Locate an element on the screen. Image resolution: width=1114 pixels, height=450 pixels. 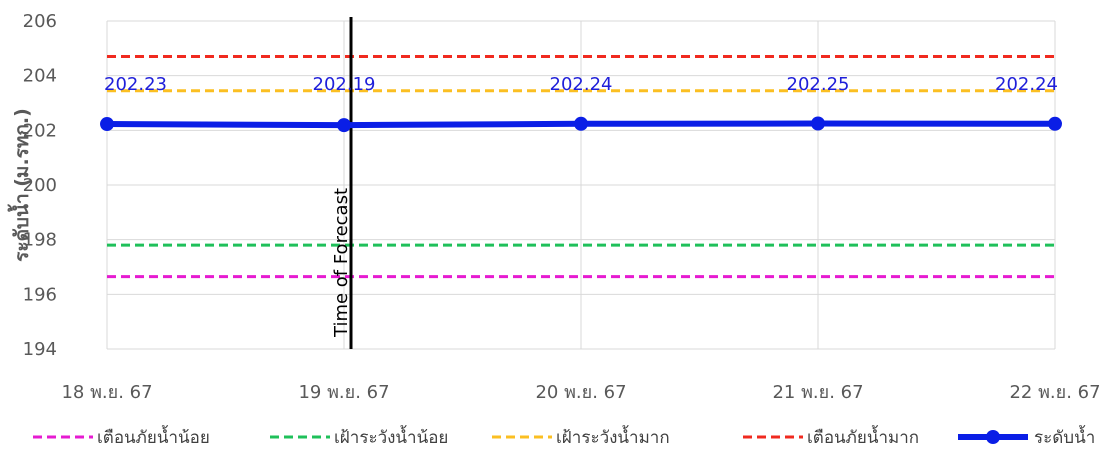
y-tick-label: 204 is located at coordinates (40, 76).